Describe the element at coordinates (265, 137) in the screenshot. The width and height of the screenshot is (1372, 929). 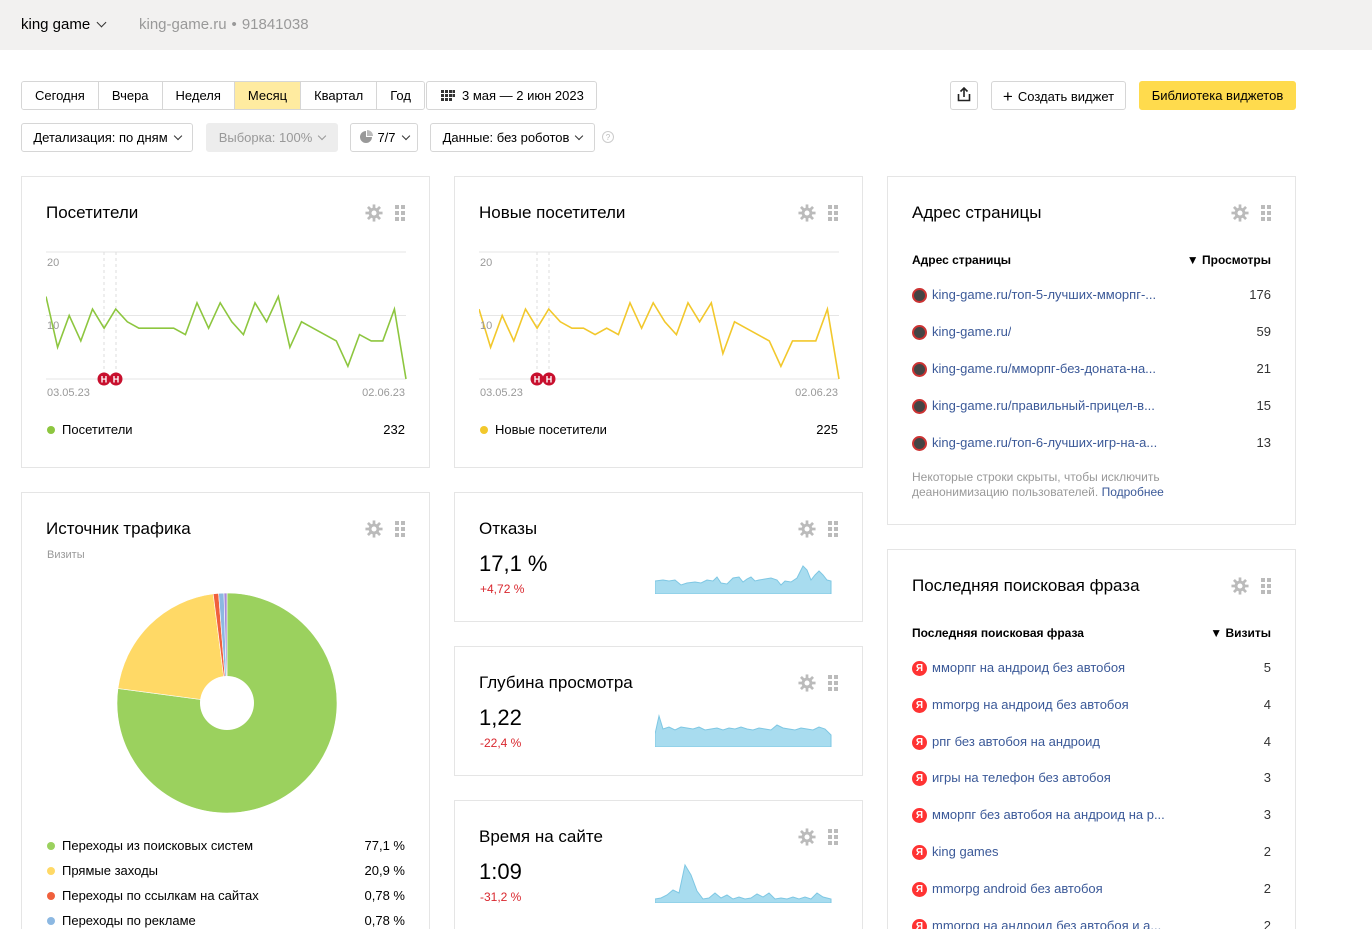
I see `sample-label: Выборка: 100%` at that location.